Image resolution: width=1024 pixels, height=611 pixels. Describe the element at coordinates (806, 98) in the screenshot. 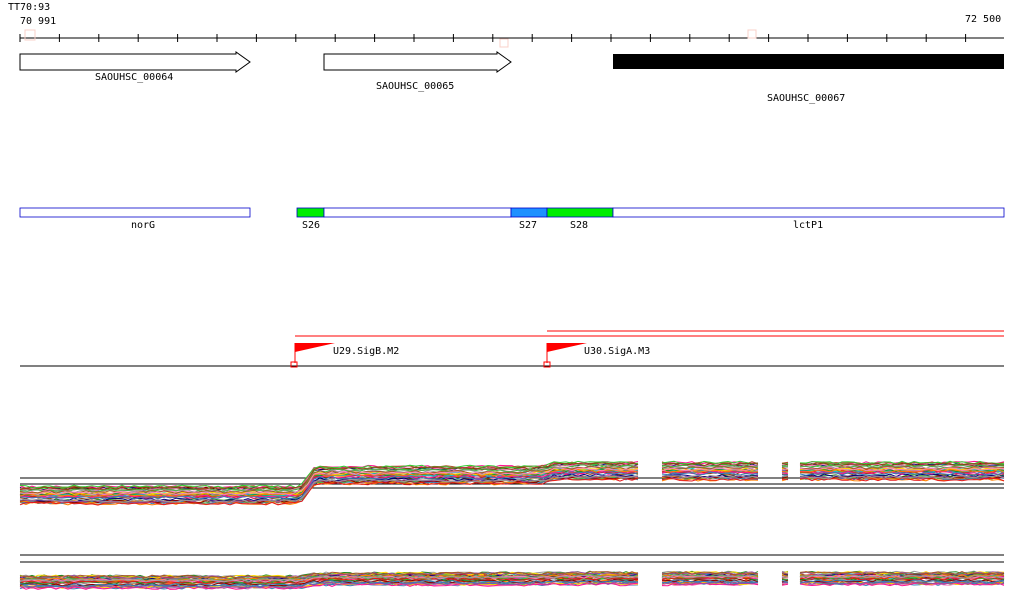

I see `gene-label: SAOUHSC_00067` at that location.